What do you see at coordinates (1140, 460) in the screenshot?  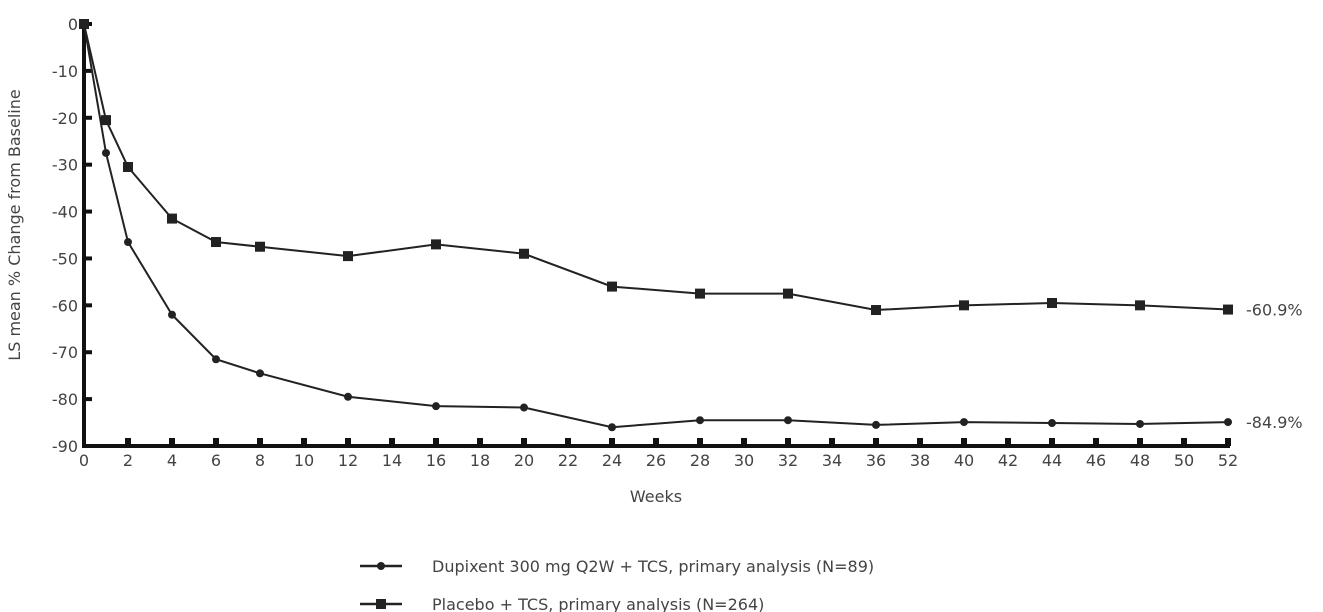 I see `x-tick-label: 48` at bounding box center [1140, 460].